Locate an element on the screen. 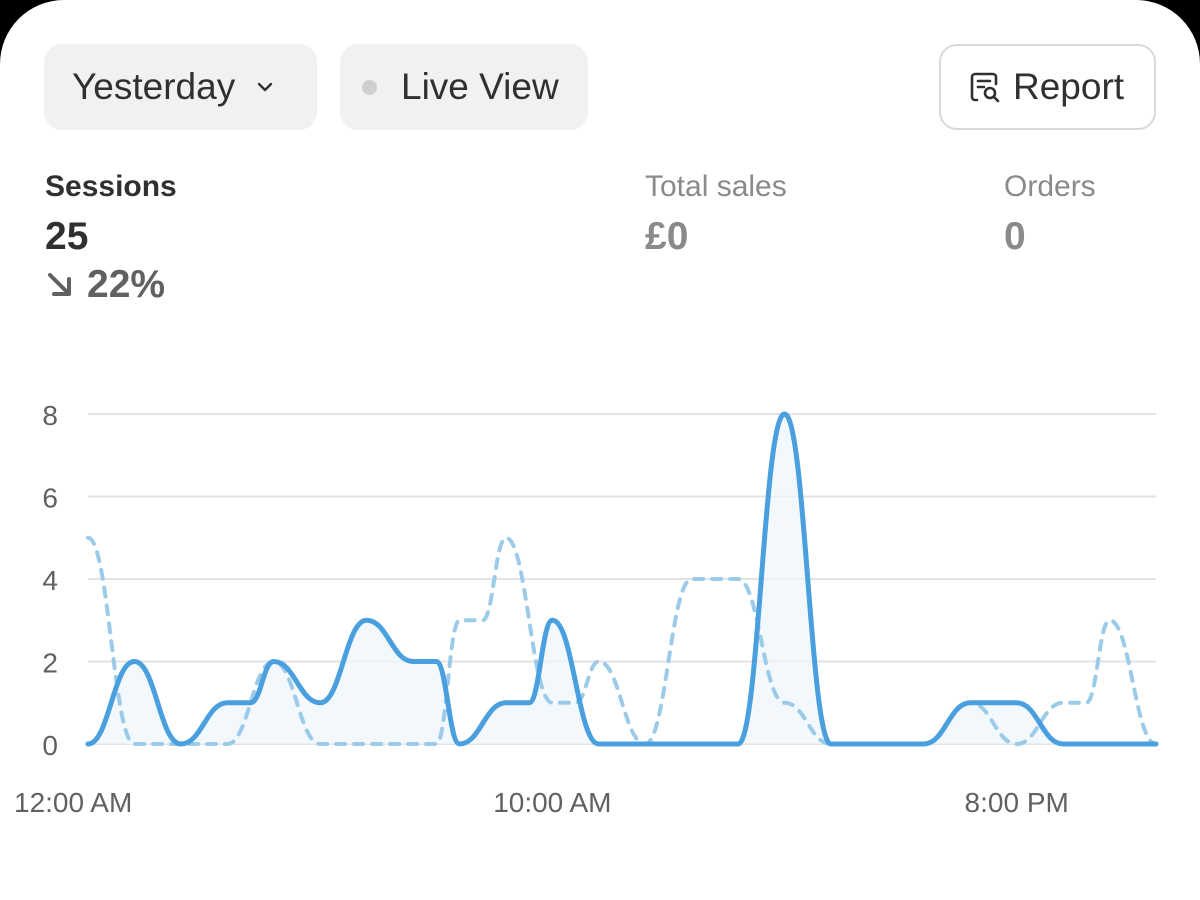 This screenshot has width=1200, height=900. report-search-icon is located at coordinates (985, 87).